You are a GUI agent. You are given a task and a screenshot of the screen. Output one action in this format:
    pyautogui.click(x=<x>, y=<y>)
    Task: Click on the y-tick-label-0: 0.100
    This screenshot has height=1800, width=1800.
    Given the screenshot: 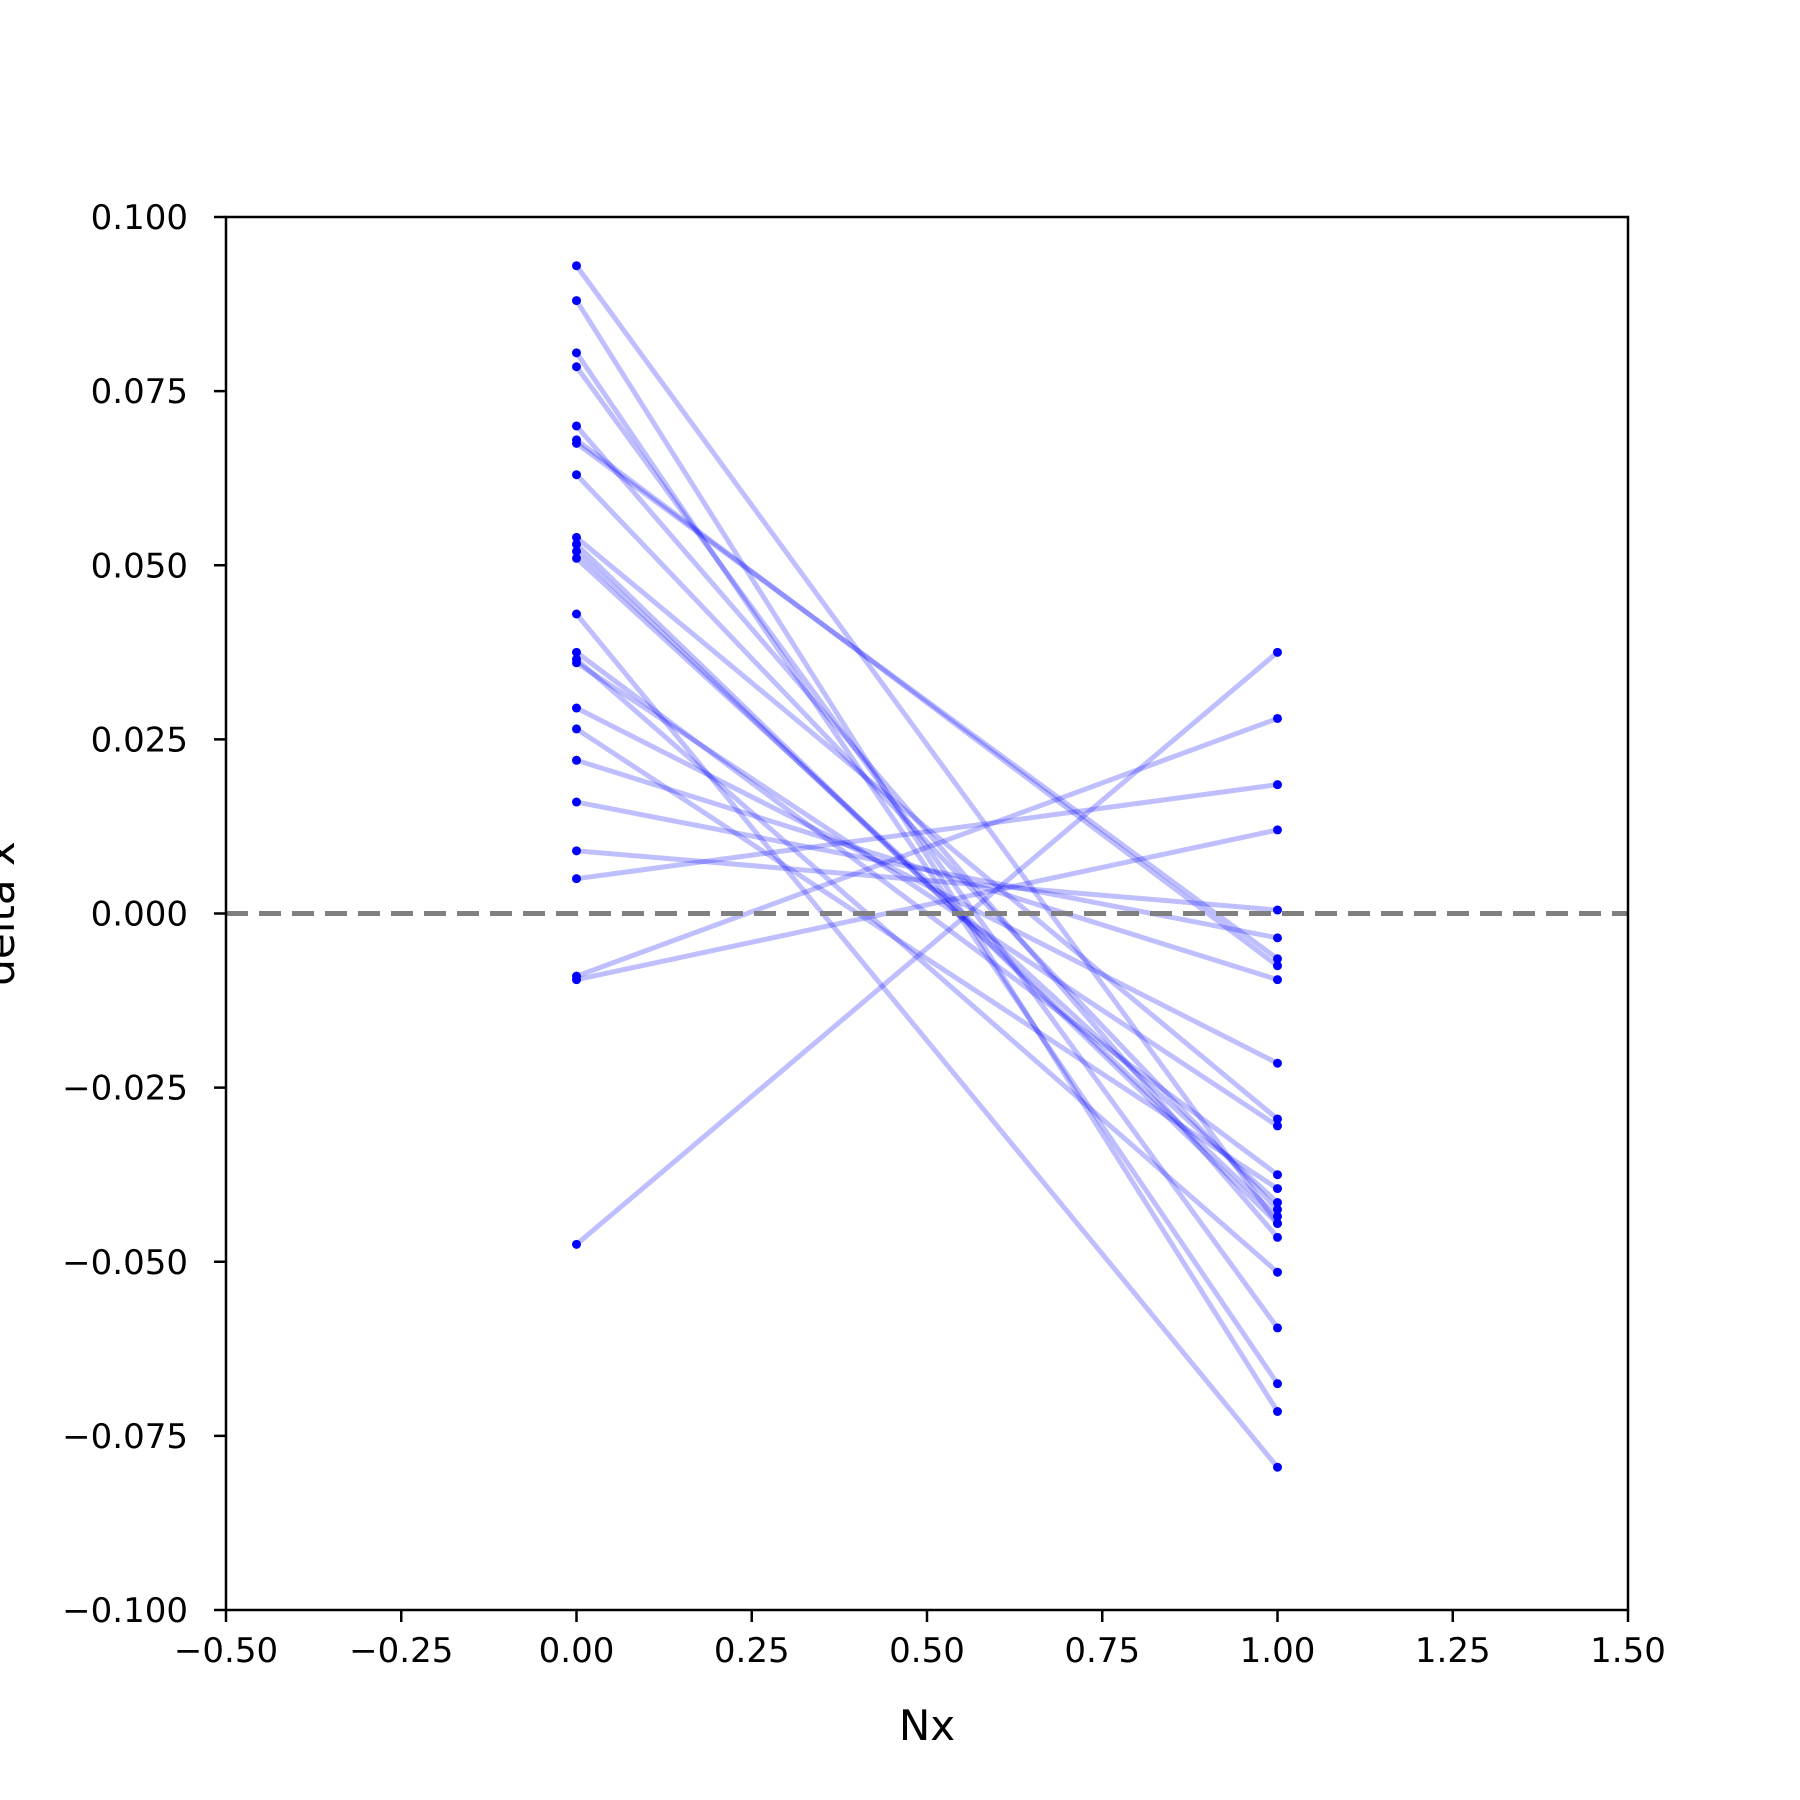 What is the action you would take?
    pyautogui.click(x=139, y=218)
    